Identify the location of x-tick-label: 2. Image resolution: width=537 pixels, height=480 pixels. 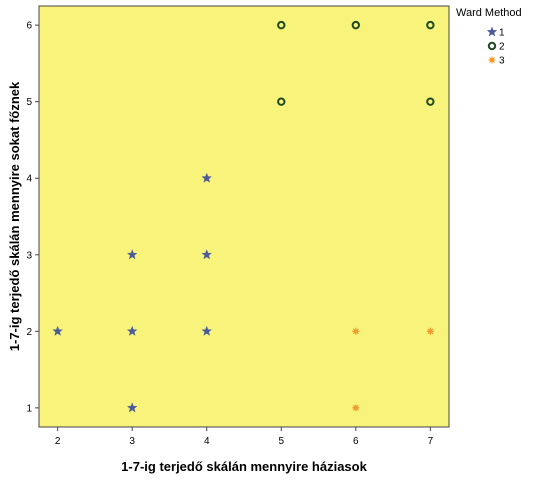
(58, 441).